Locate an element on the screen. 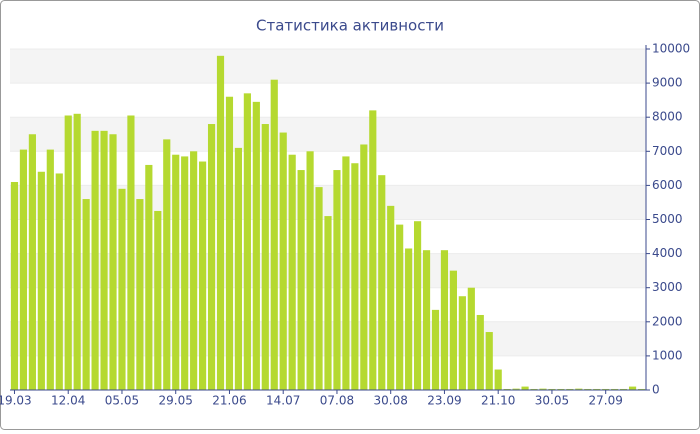  x-tick-label: 21.10 is located at coordinates (498, 401).